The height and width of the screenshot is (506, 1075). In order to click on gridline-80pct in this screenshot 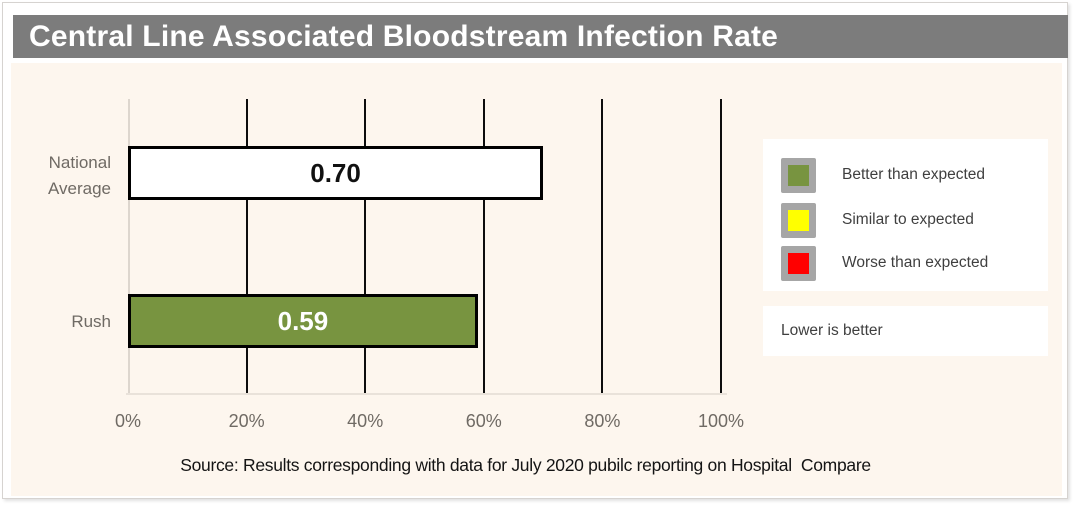, I will do `click(602, 246)`.